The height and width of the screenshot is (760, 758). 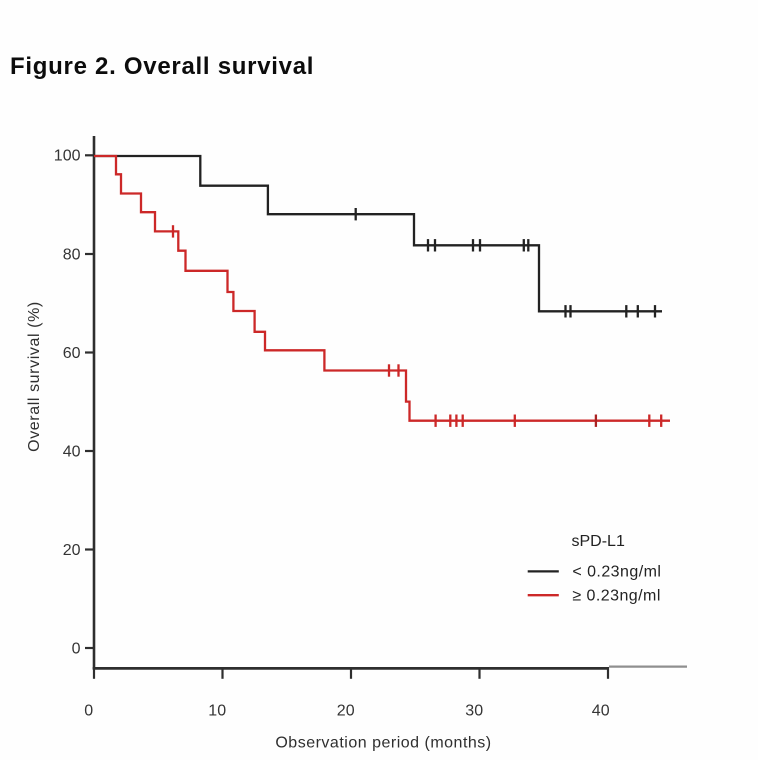 What do you see at coordinates (474, 711) in the screenshot?
I see `svg-text: 30` at bounding box center [474, 711].